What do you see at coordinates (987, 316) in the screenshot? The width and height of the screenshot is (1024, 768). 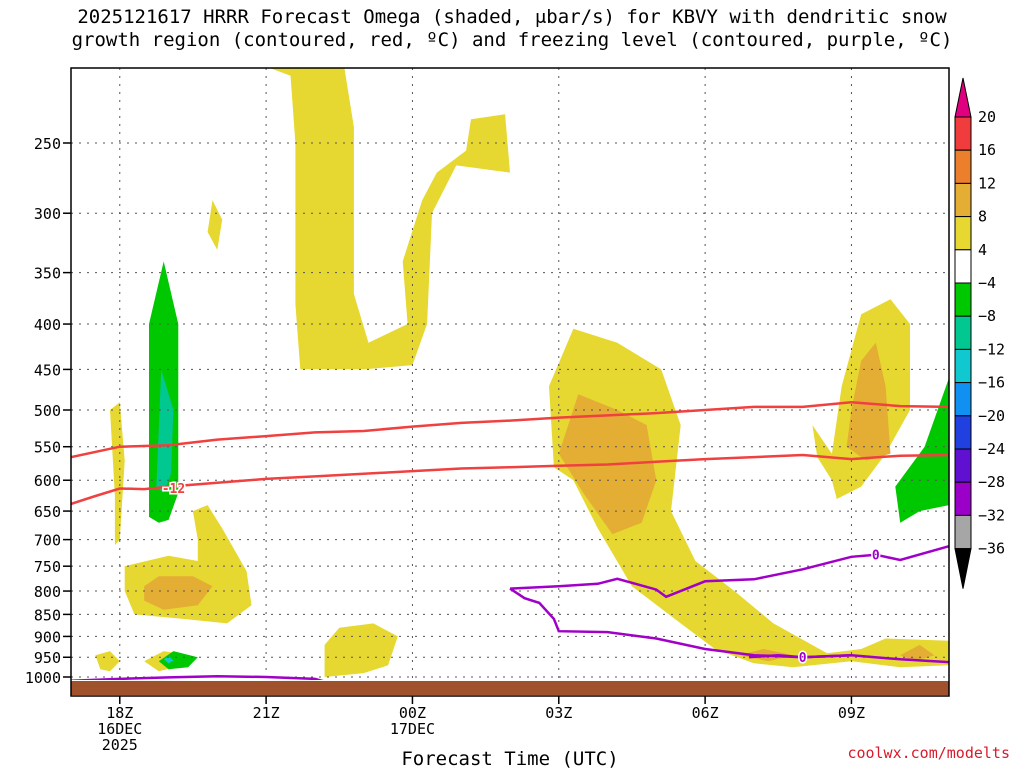 I see `colorbar-label: −8` at bounding box center [987, 316].